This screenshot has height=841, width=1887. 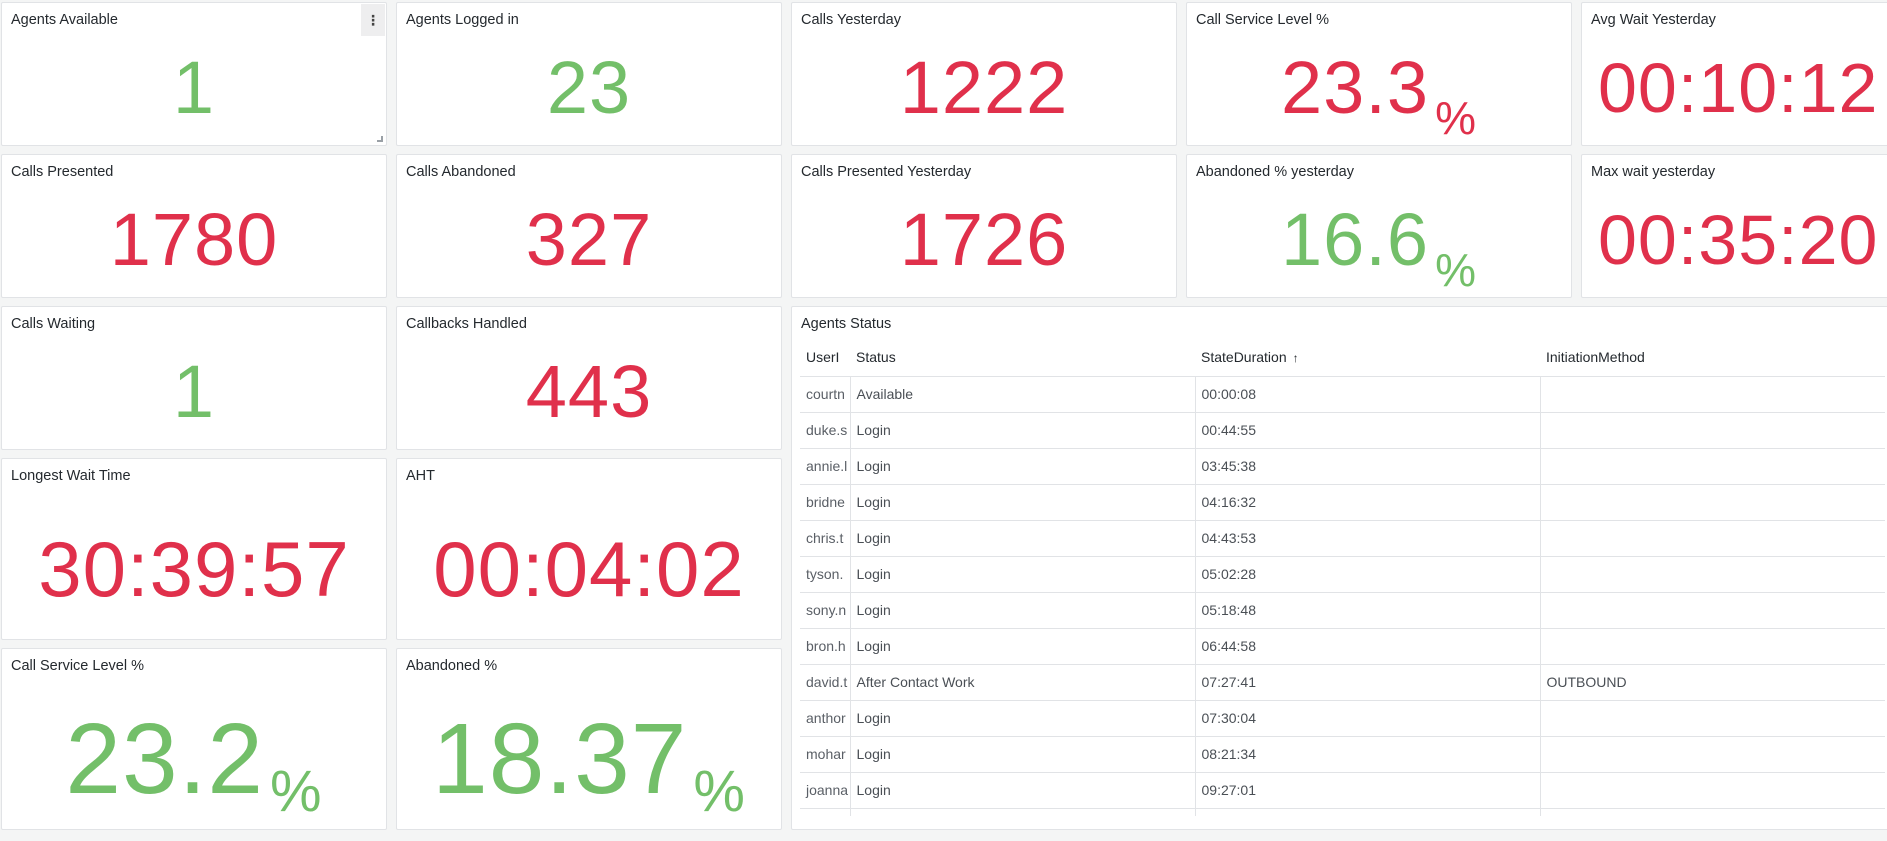 I want to click on cell-duration: 07:27:41, so click(x=1368, y=682).